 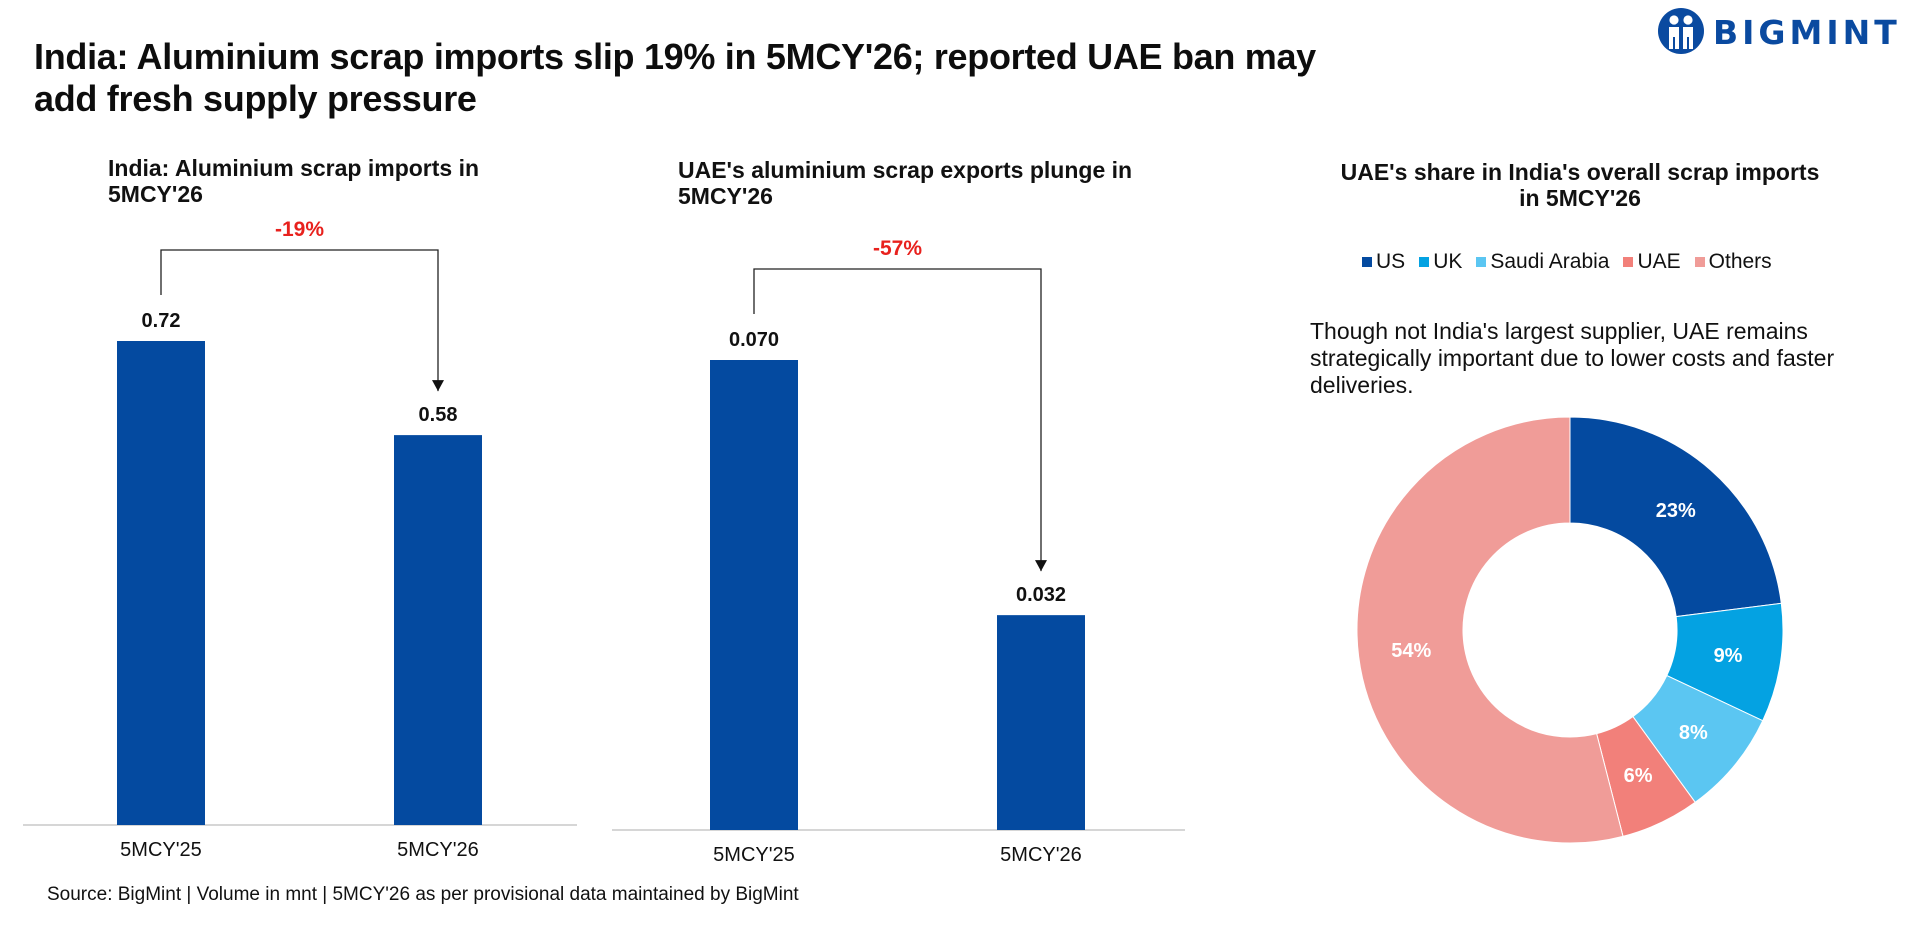 What do you see at coordinates (1681, 31) in the screenshot?
I see `logo-people-icon` at bounding box center [1681, 31].